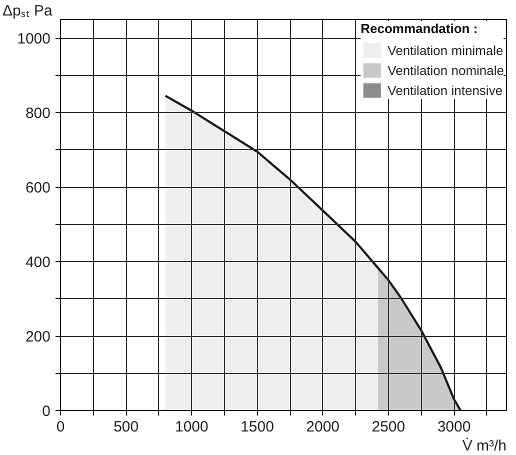 This screenshot has width=516, height=455. I want to click on x-tick-label: 0, so click(60, 427).